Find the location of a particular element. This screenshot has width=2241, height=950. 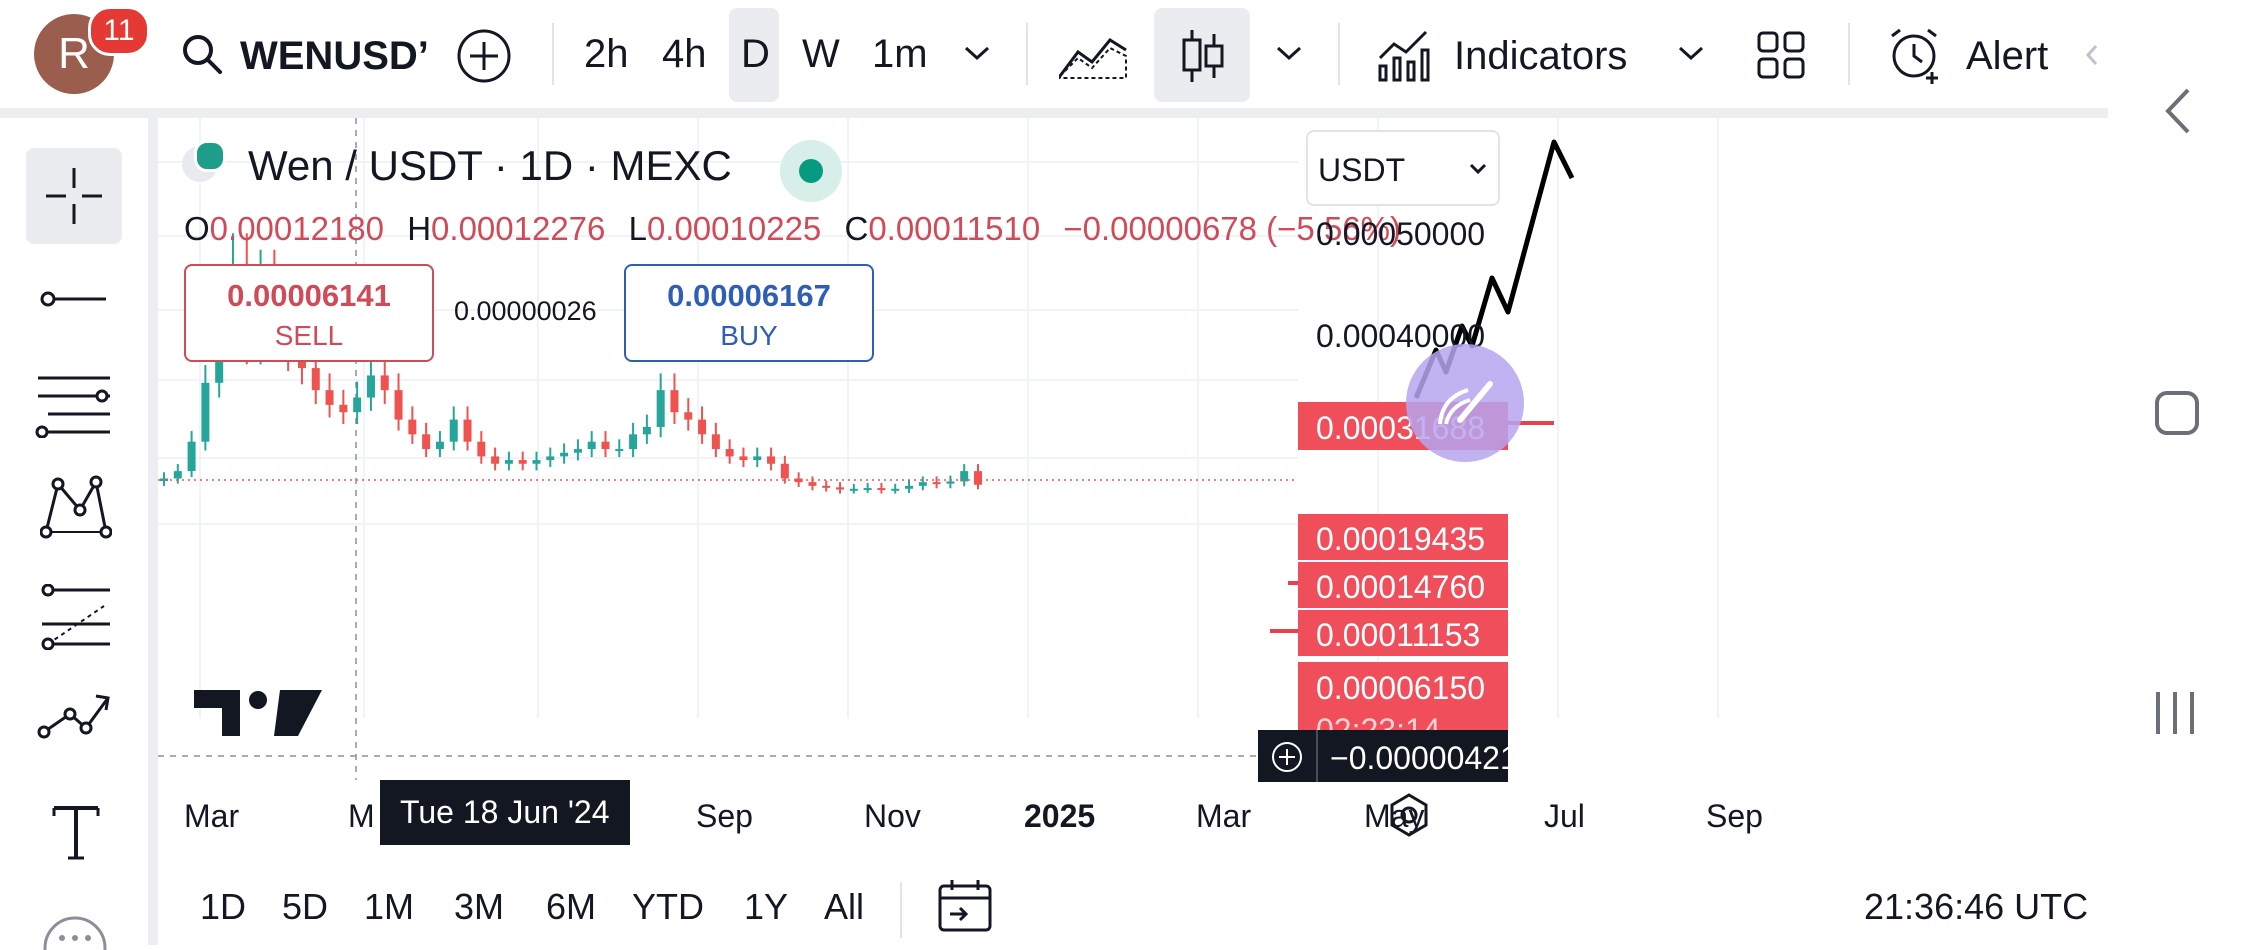

tradingview-logo is located at coordinates (258, 713).